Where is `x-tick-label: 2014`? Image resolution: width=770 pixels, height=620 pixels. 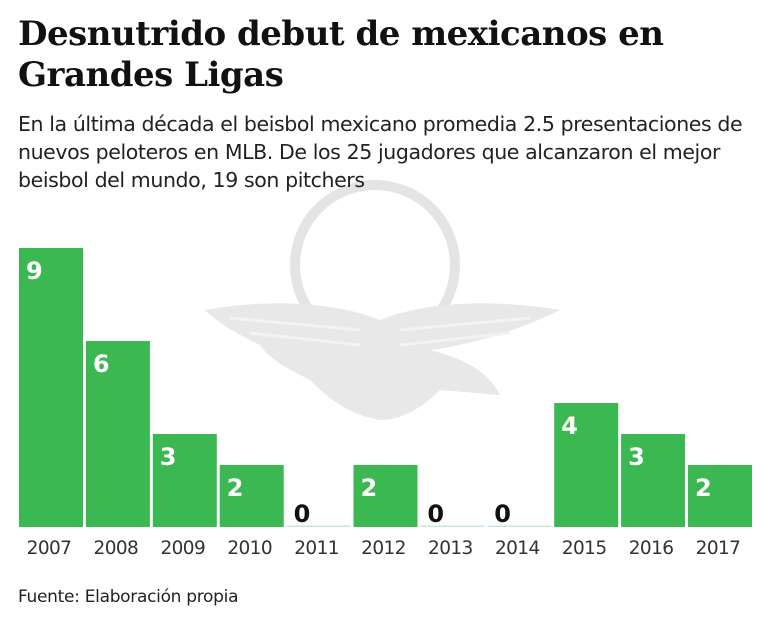 x-tick-label: 2014 is located at coordinates (517, 548).